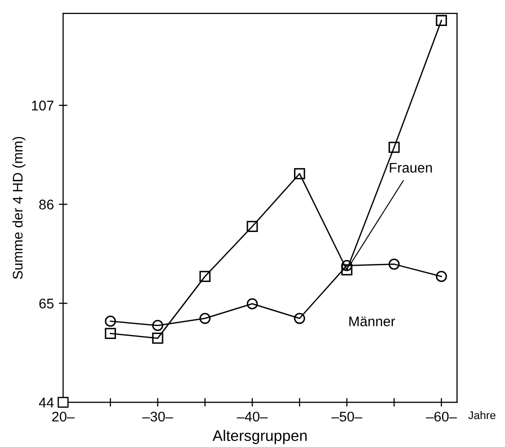 This screenshot has width=505, height=447. I want to click on series-label: Frauen, so click(411, 167).